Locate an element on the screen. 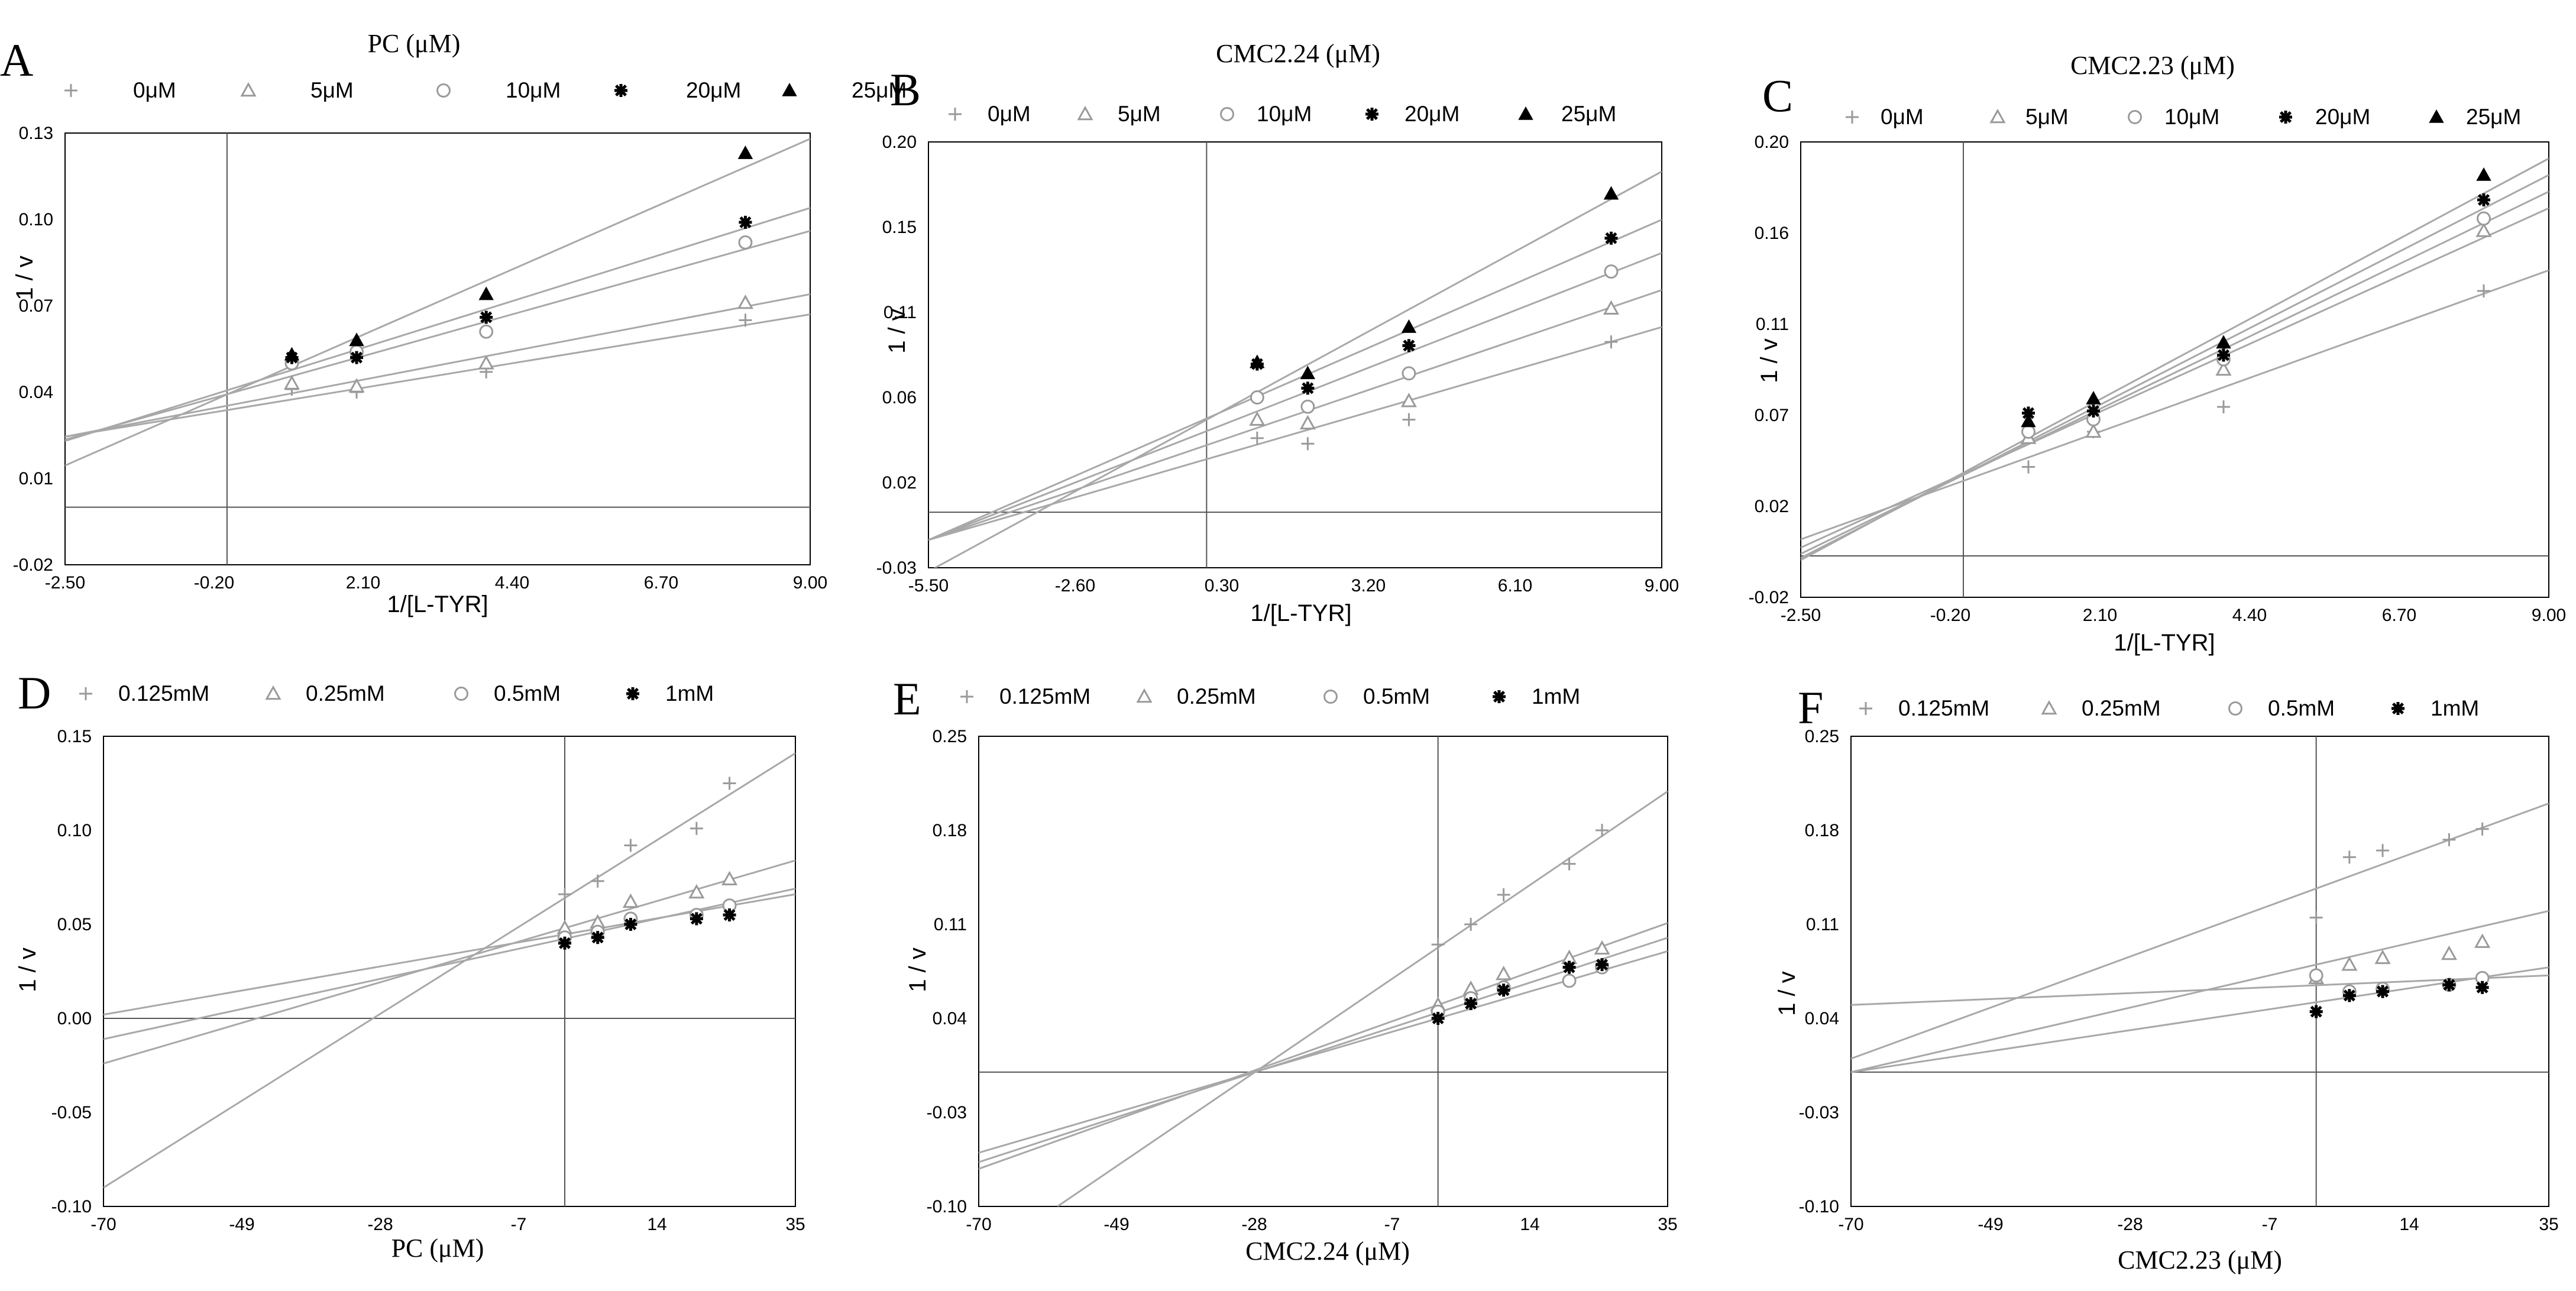 The image size is (2576, 1291). panel-letter: B is located at coordinates (906, 90).